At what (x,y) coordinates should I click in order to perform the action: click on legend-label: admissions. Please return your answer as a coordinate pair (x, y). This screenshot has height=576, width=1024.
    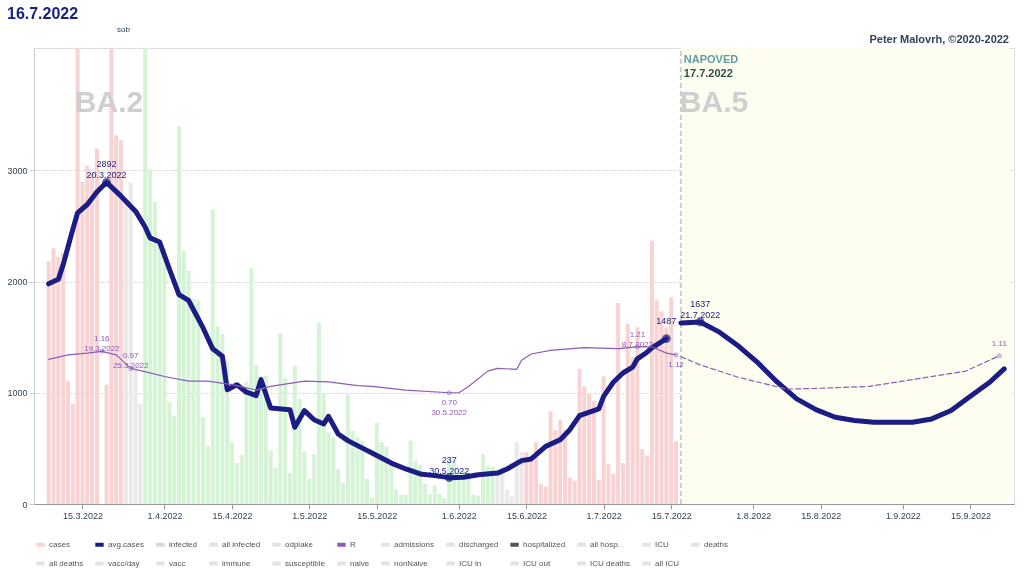
    Looking at the image, I should click on (414, 544).